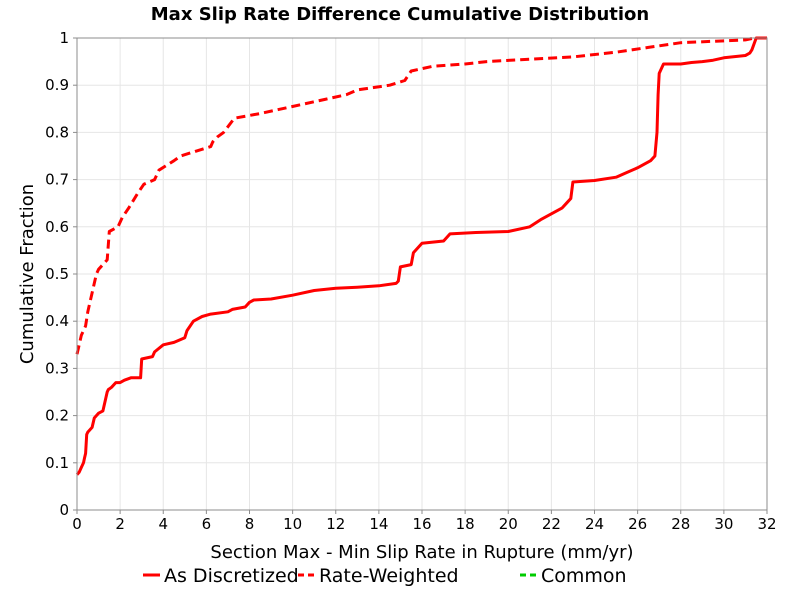 The image size is (800, 600). Describe the element at coordinates (637, 524) in the screenshot. I see `x-tick-label: 26` at that location.